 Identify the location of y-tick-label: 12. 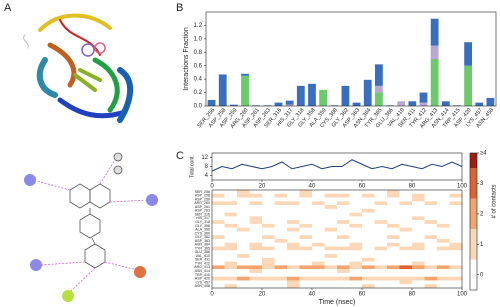
(204, 158).